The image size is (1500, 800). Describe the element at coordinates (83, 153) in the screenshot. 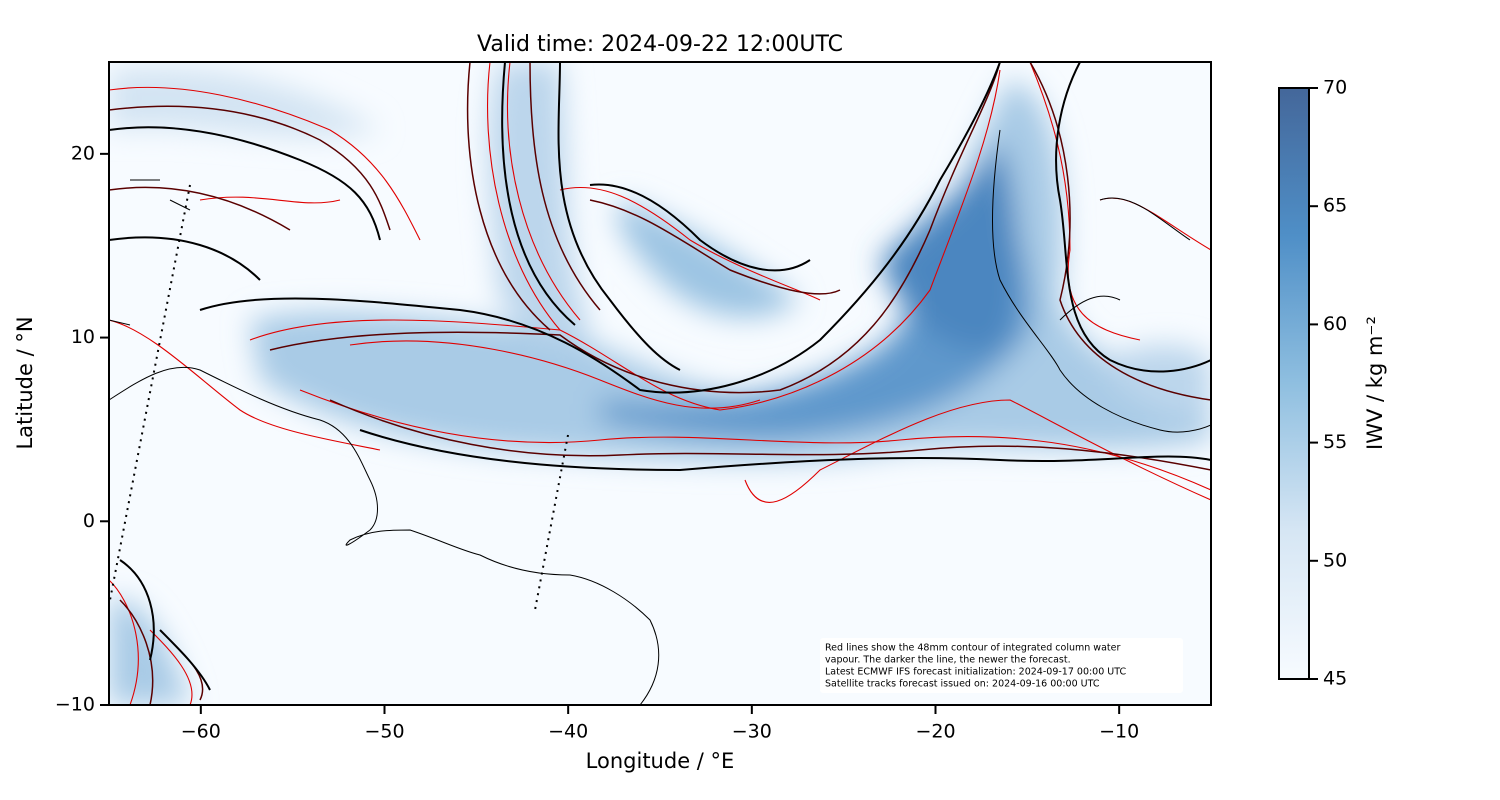

I see `y-tick-label: 20` at that location.